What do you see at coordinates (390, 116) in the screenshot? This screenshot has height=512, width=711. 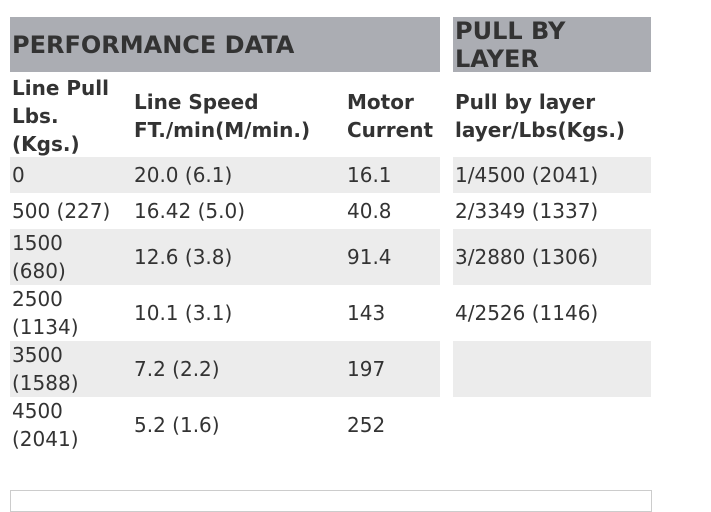 I see `column-header: Motor Current` at bounding box center [390, 116].